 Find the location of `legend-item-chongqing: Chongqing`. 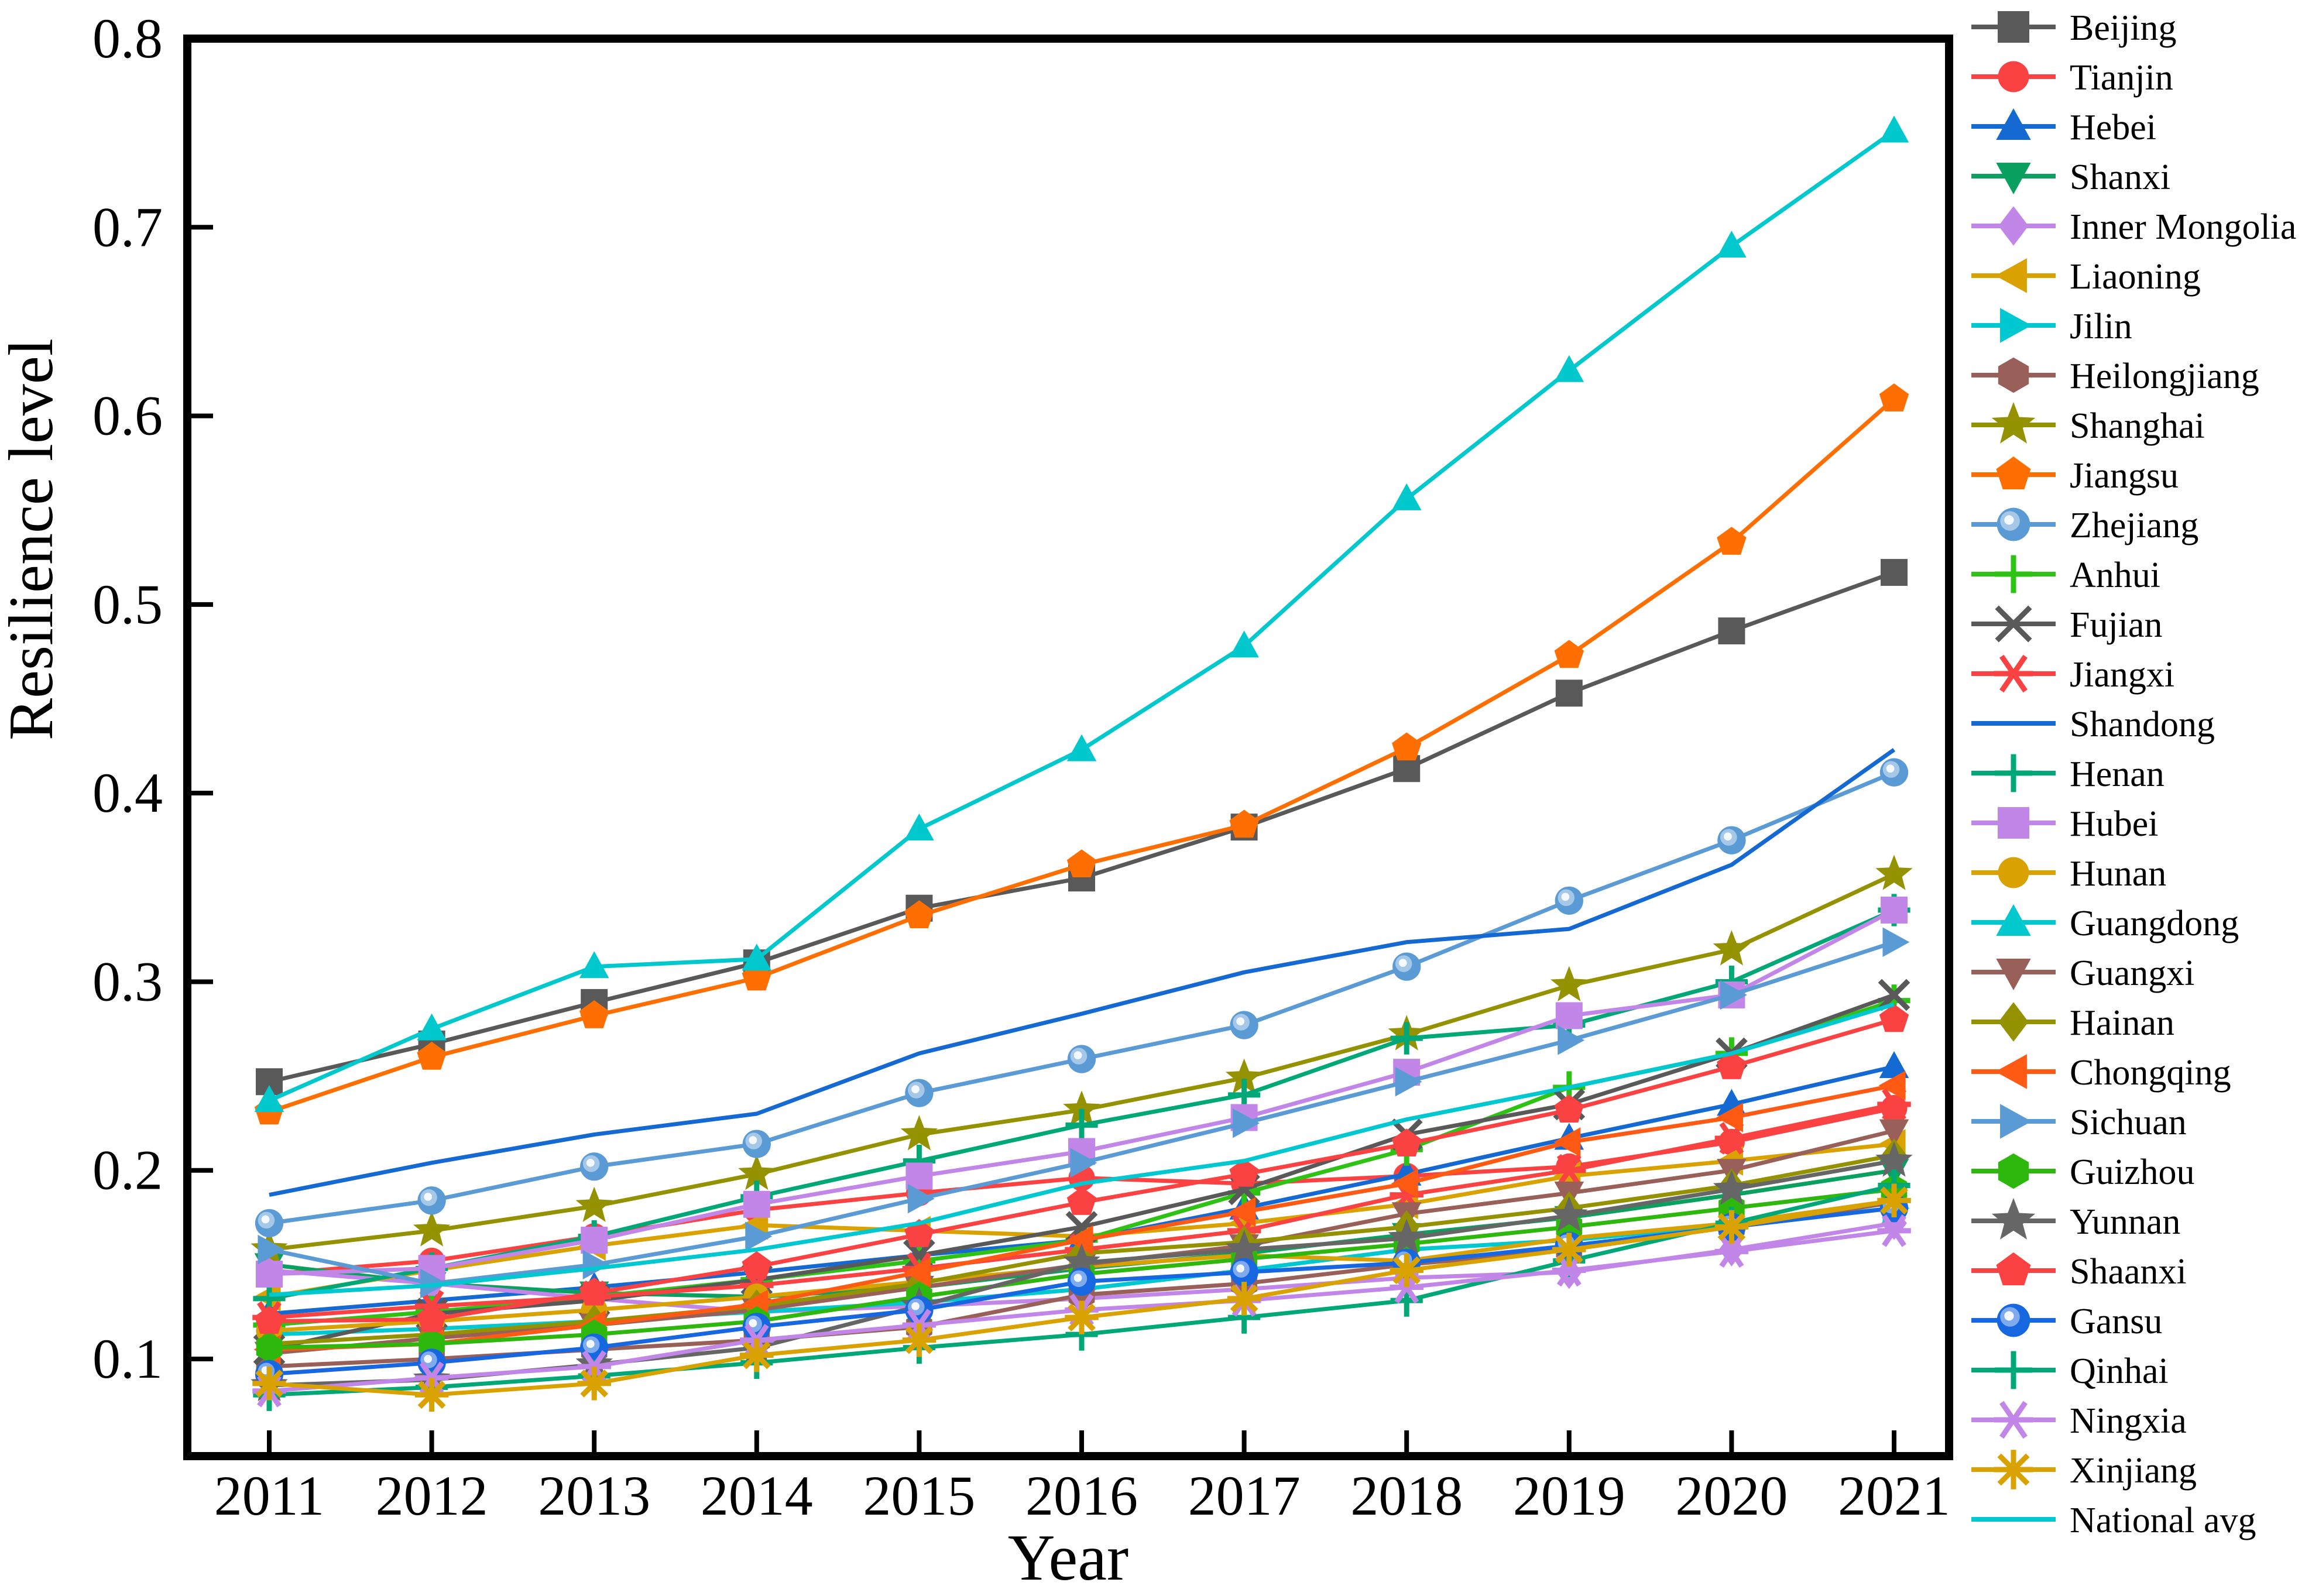

legend-item-chongqing: Chongqing is located at coordinates (2101, 1073).